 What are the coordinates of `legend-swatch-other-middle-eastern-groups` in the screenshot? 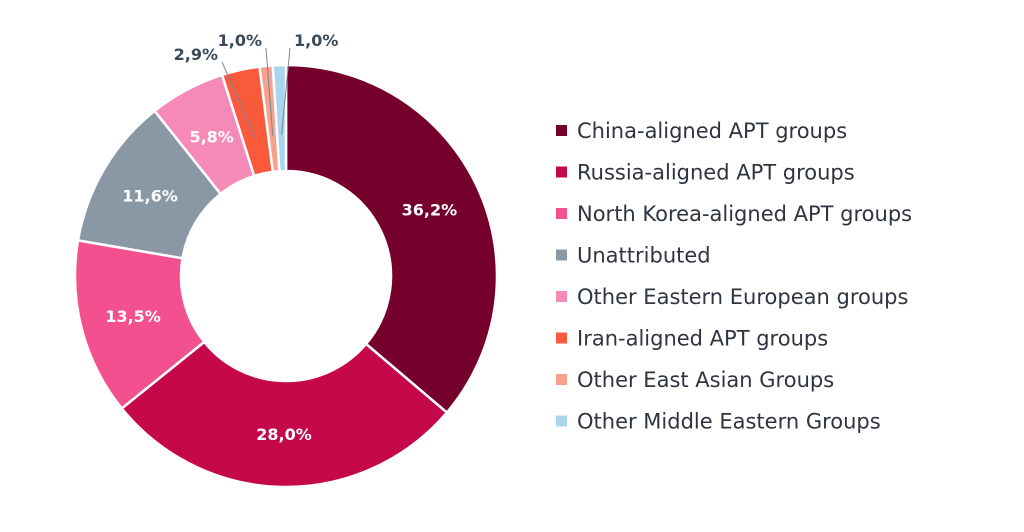 It's located at (561, 421).